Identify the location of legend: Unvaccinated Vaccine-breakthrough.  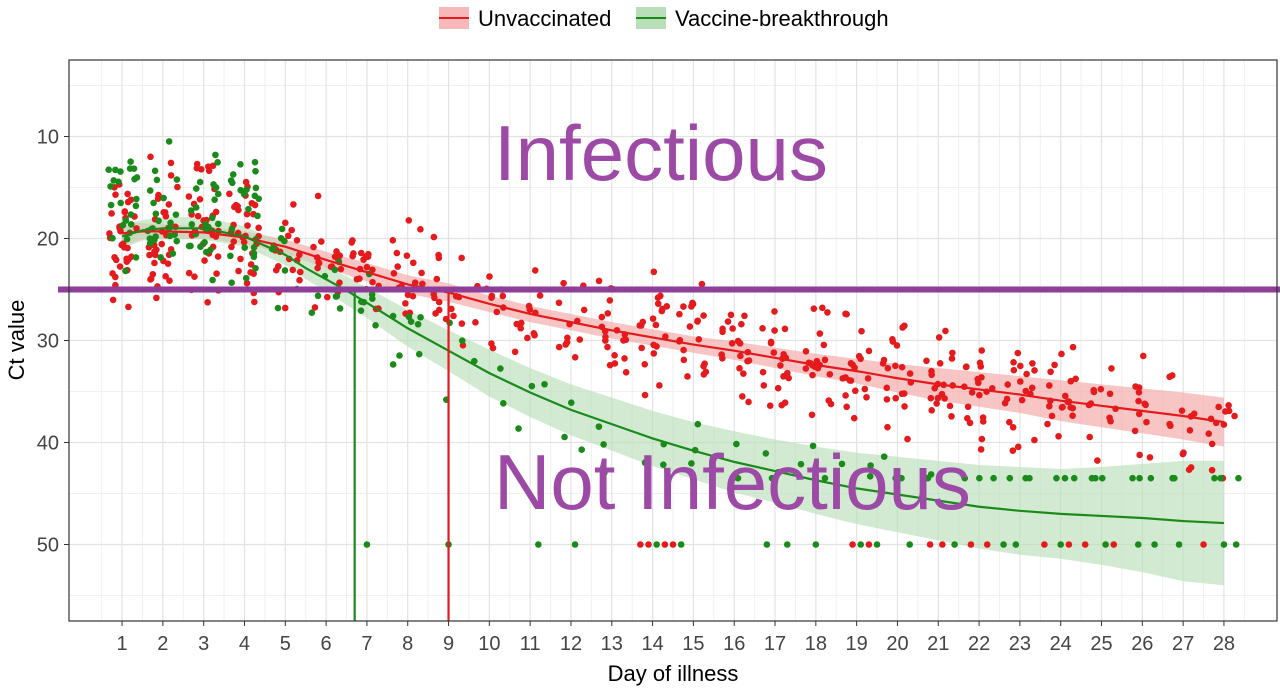
(664, 18).